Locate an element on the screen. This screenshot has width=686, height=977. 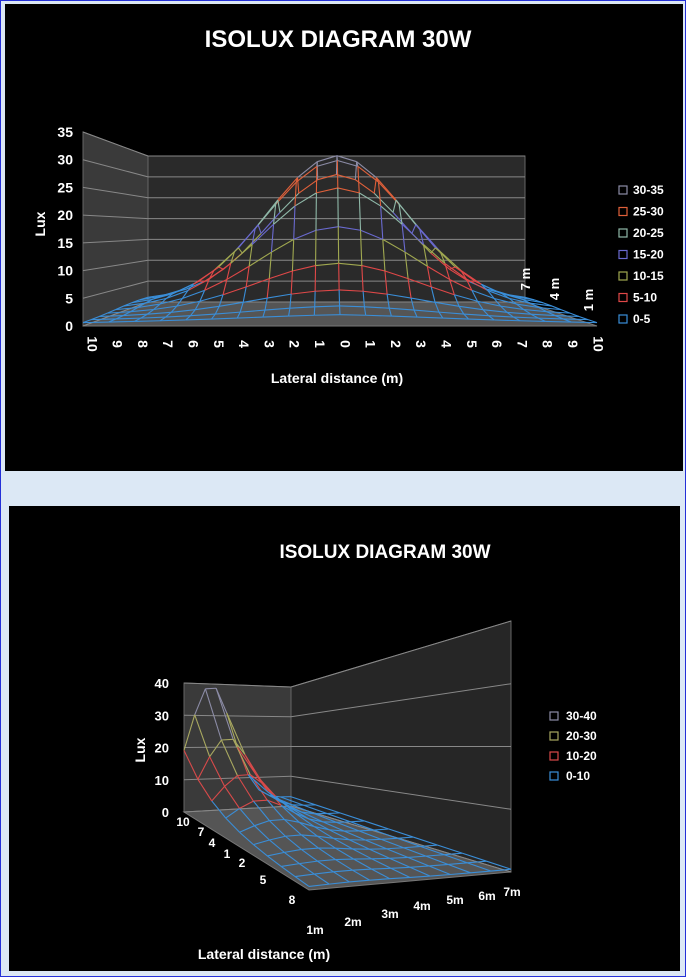
x-tick-label: 3 is located at coordinates (269, 344).